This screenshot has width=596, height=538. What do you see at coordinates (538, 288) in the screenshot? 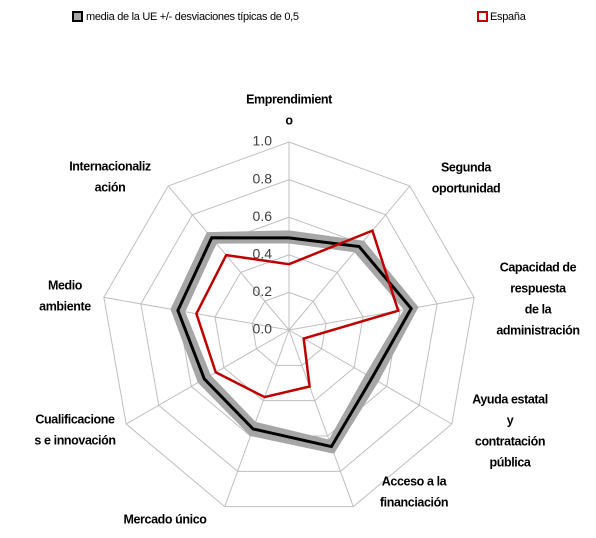
I see `category-label: respuesta` at bounding box center [538, 288].